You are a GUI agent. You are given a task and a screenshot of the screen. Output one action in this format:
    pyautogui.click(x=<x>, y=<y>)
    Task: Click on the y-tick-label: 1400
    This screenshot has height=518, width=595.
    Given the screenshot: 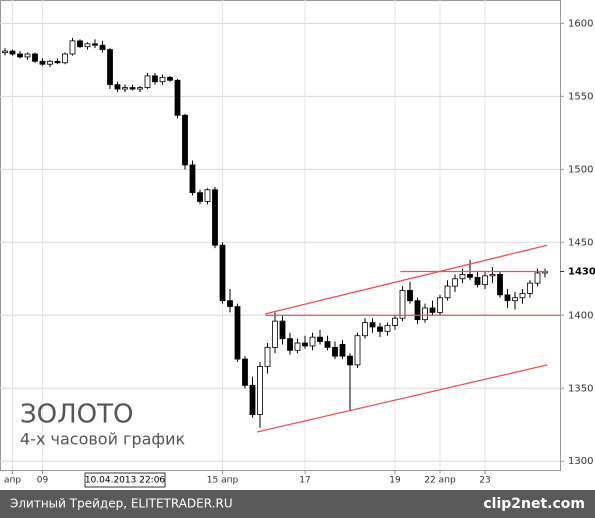 What is the action you would take?
    pyautogui.click(x=580, y=315)
    